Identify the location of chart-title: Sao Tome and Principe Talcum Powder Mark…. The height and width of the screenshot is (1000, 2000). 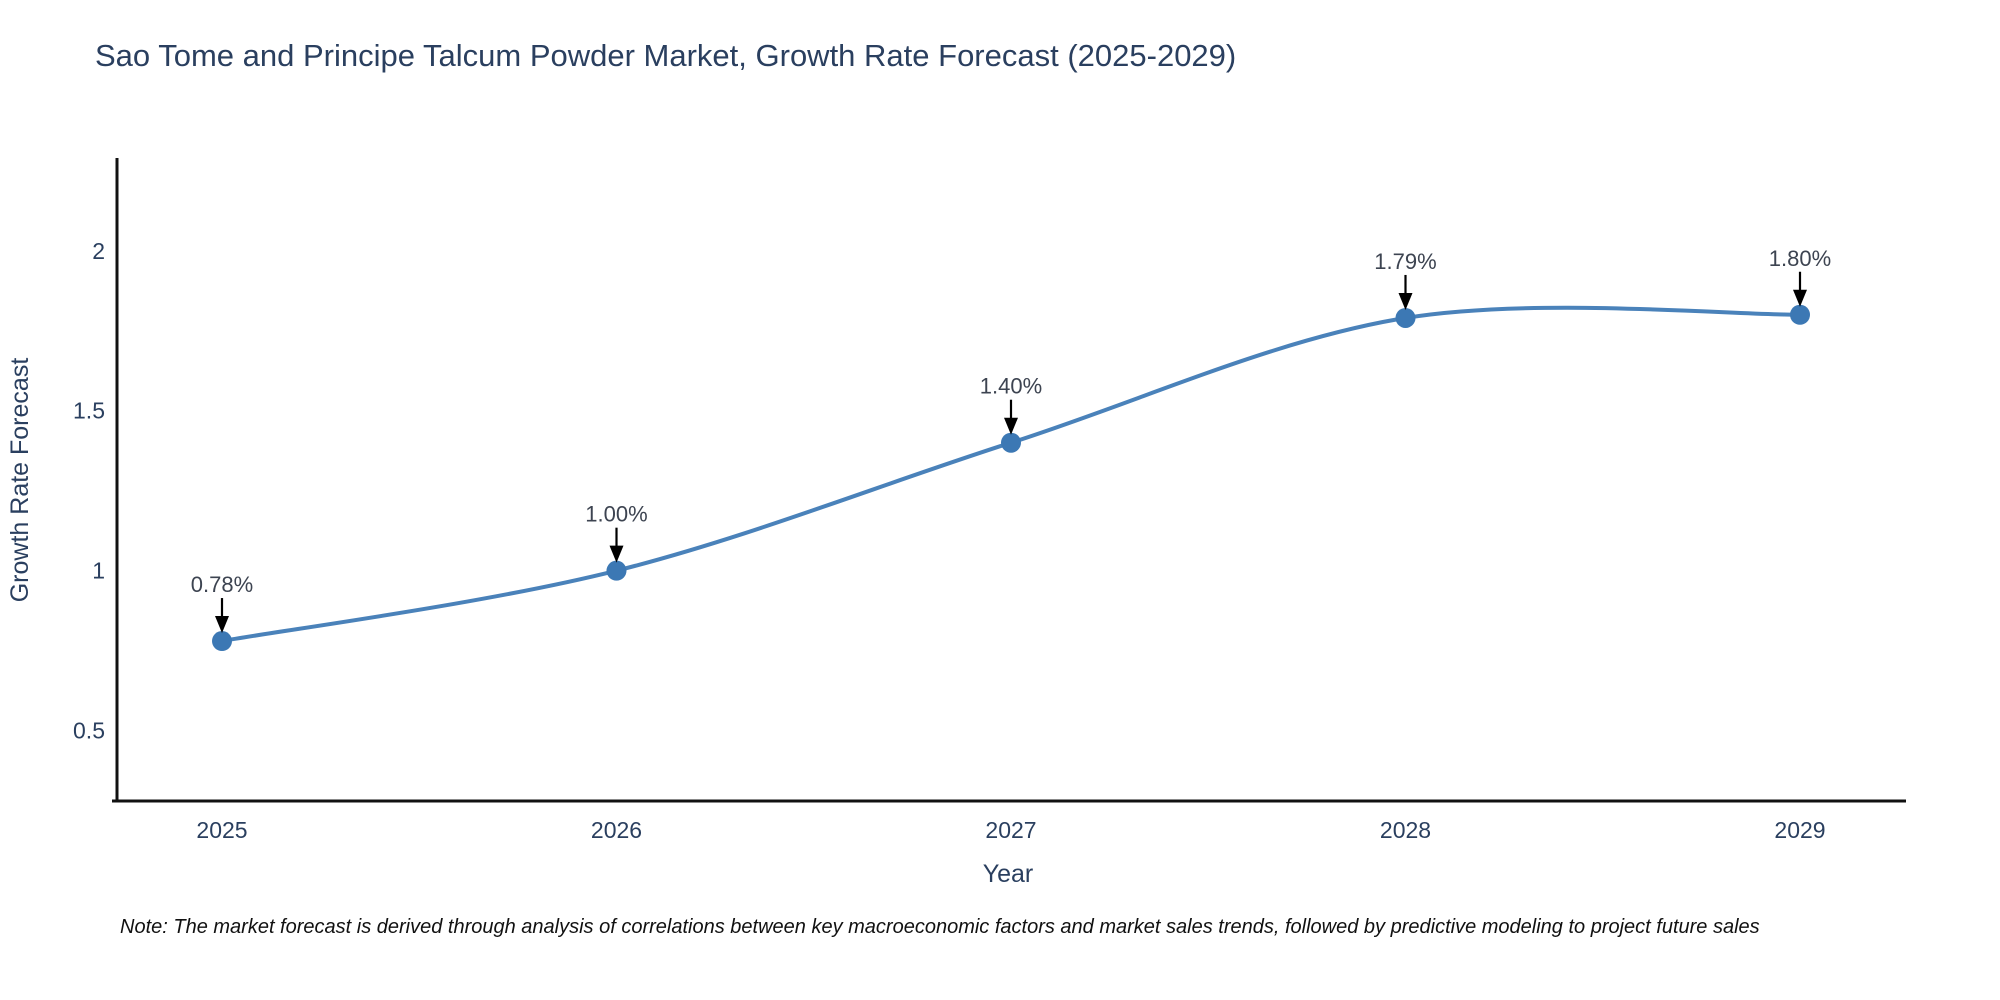
(666, 55).